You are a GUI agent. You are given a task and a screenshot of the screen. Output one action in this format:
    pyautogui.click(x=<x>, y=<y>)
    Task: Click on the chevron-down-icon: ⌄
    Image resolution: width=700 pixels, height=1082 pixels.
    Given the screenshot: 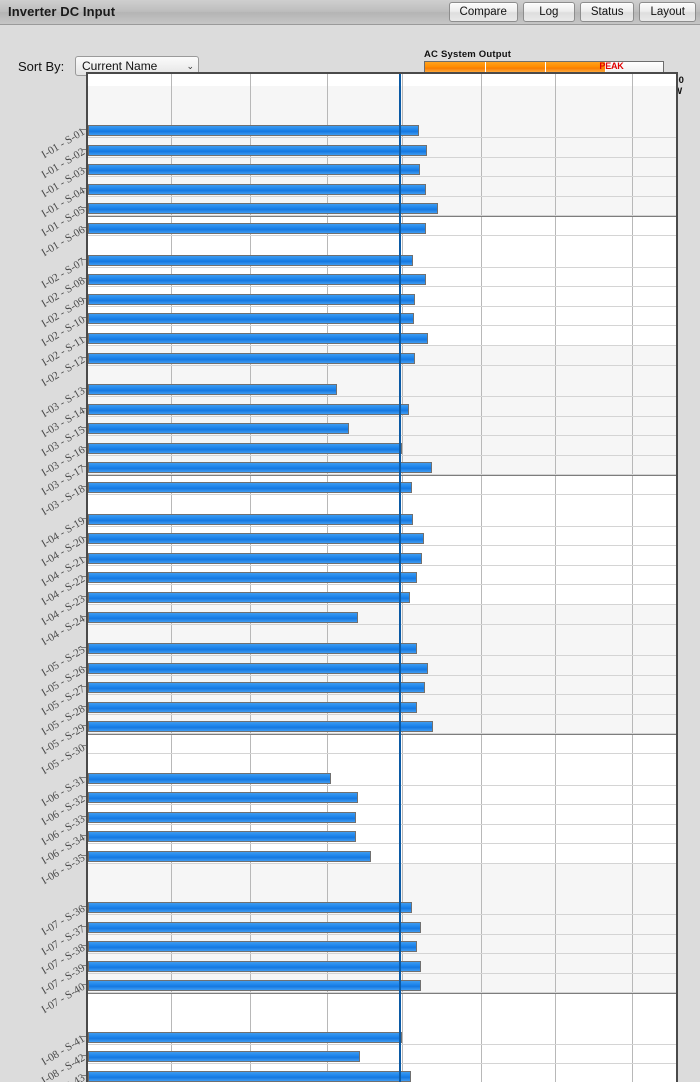 What is the action you would take?
    pyautogui.click(x=190, y=65)
    